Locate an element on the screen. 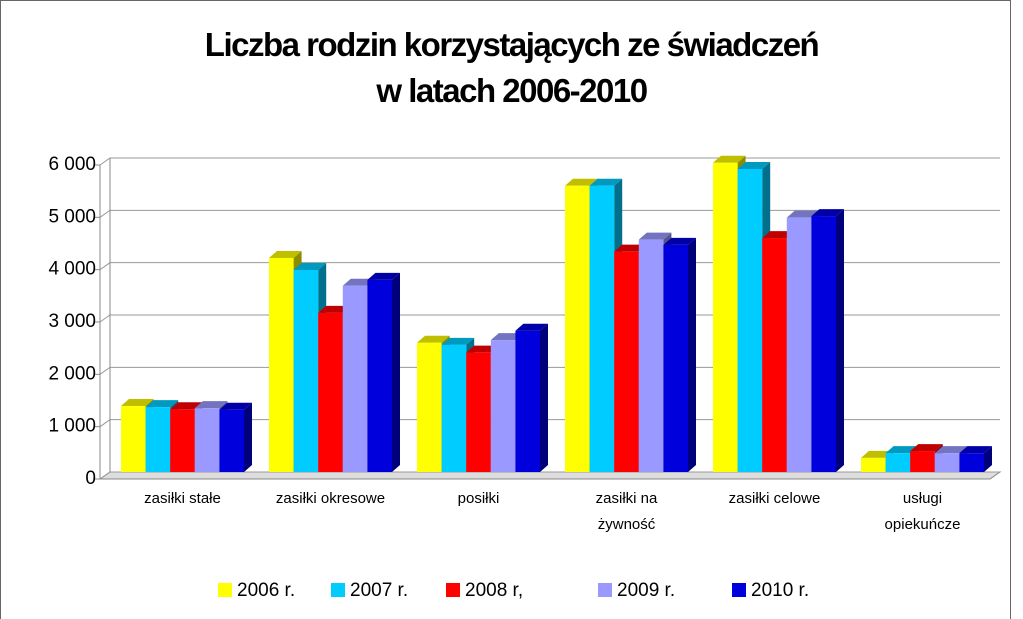  x-tick-label: zasiłki stałe is located at coordinates (182, 498).